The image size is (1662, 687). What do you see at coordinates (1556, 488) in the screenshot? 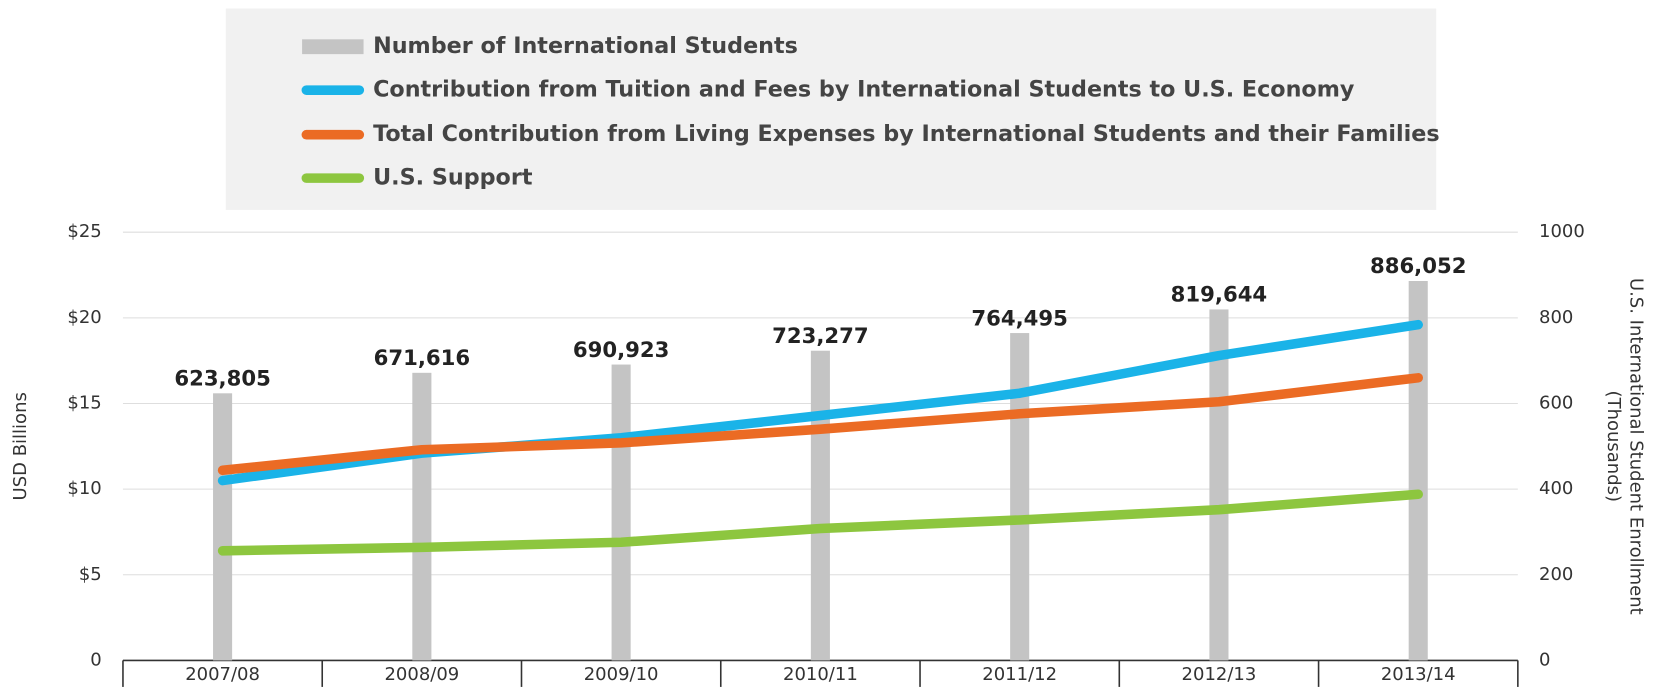
I see `y2-tick-label: 400` at bounding box center [1556, 488].